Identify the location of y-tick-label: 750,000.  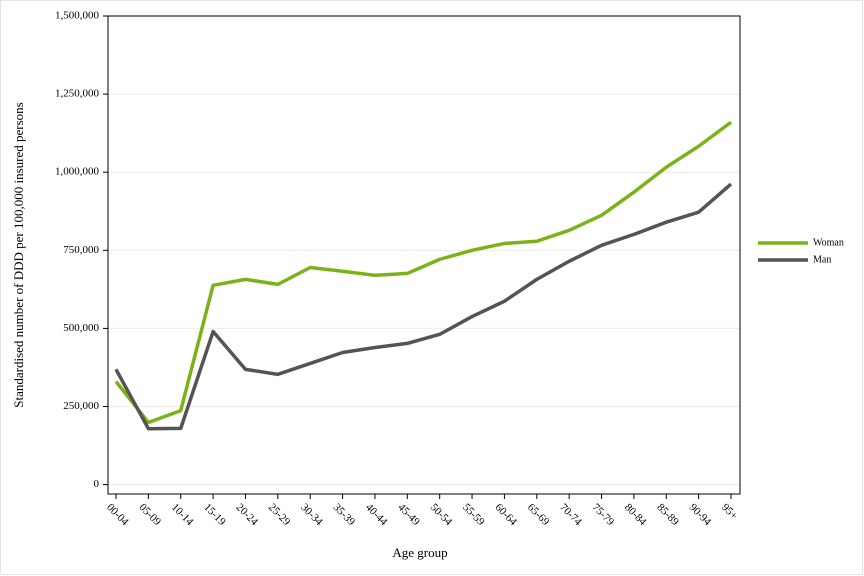
(81, 250).